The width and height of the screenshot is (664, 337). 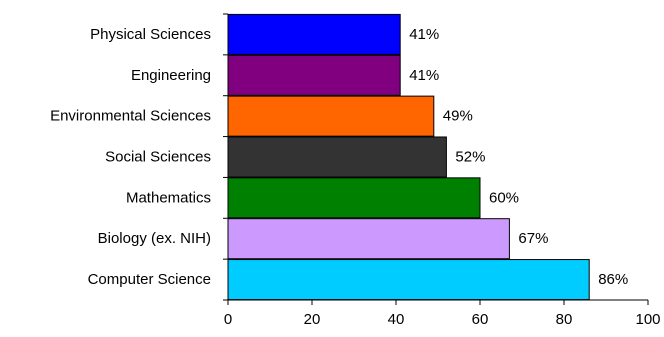 What do you see at coordinates (331, 116) in the screenshot?
I see `bar-environmental-sciences` at bounding box center [331, 116].